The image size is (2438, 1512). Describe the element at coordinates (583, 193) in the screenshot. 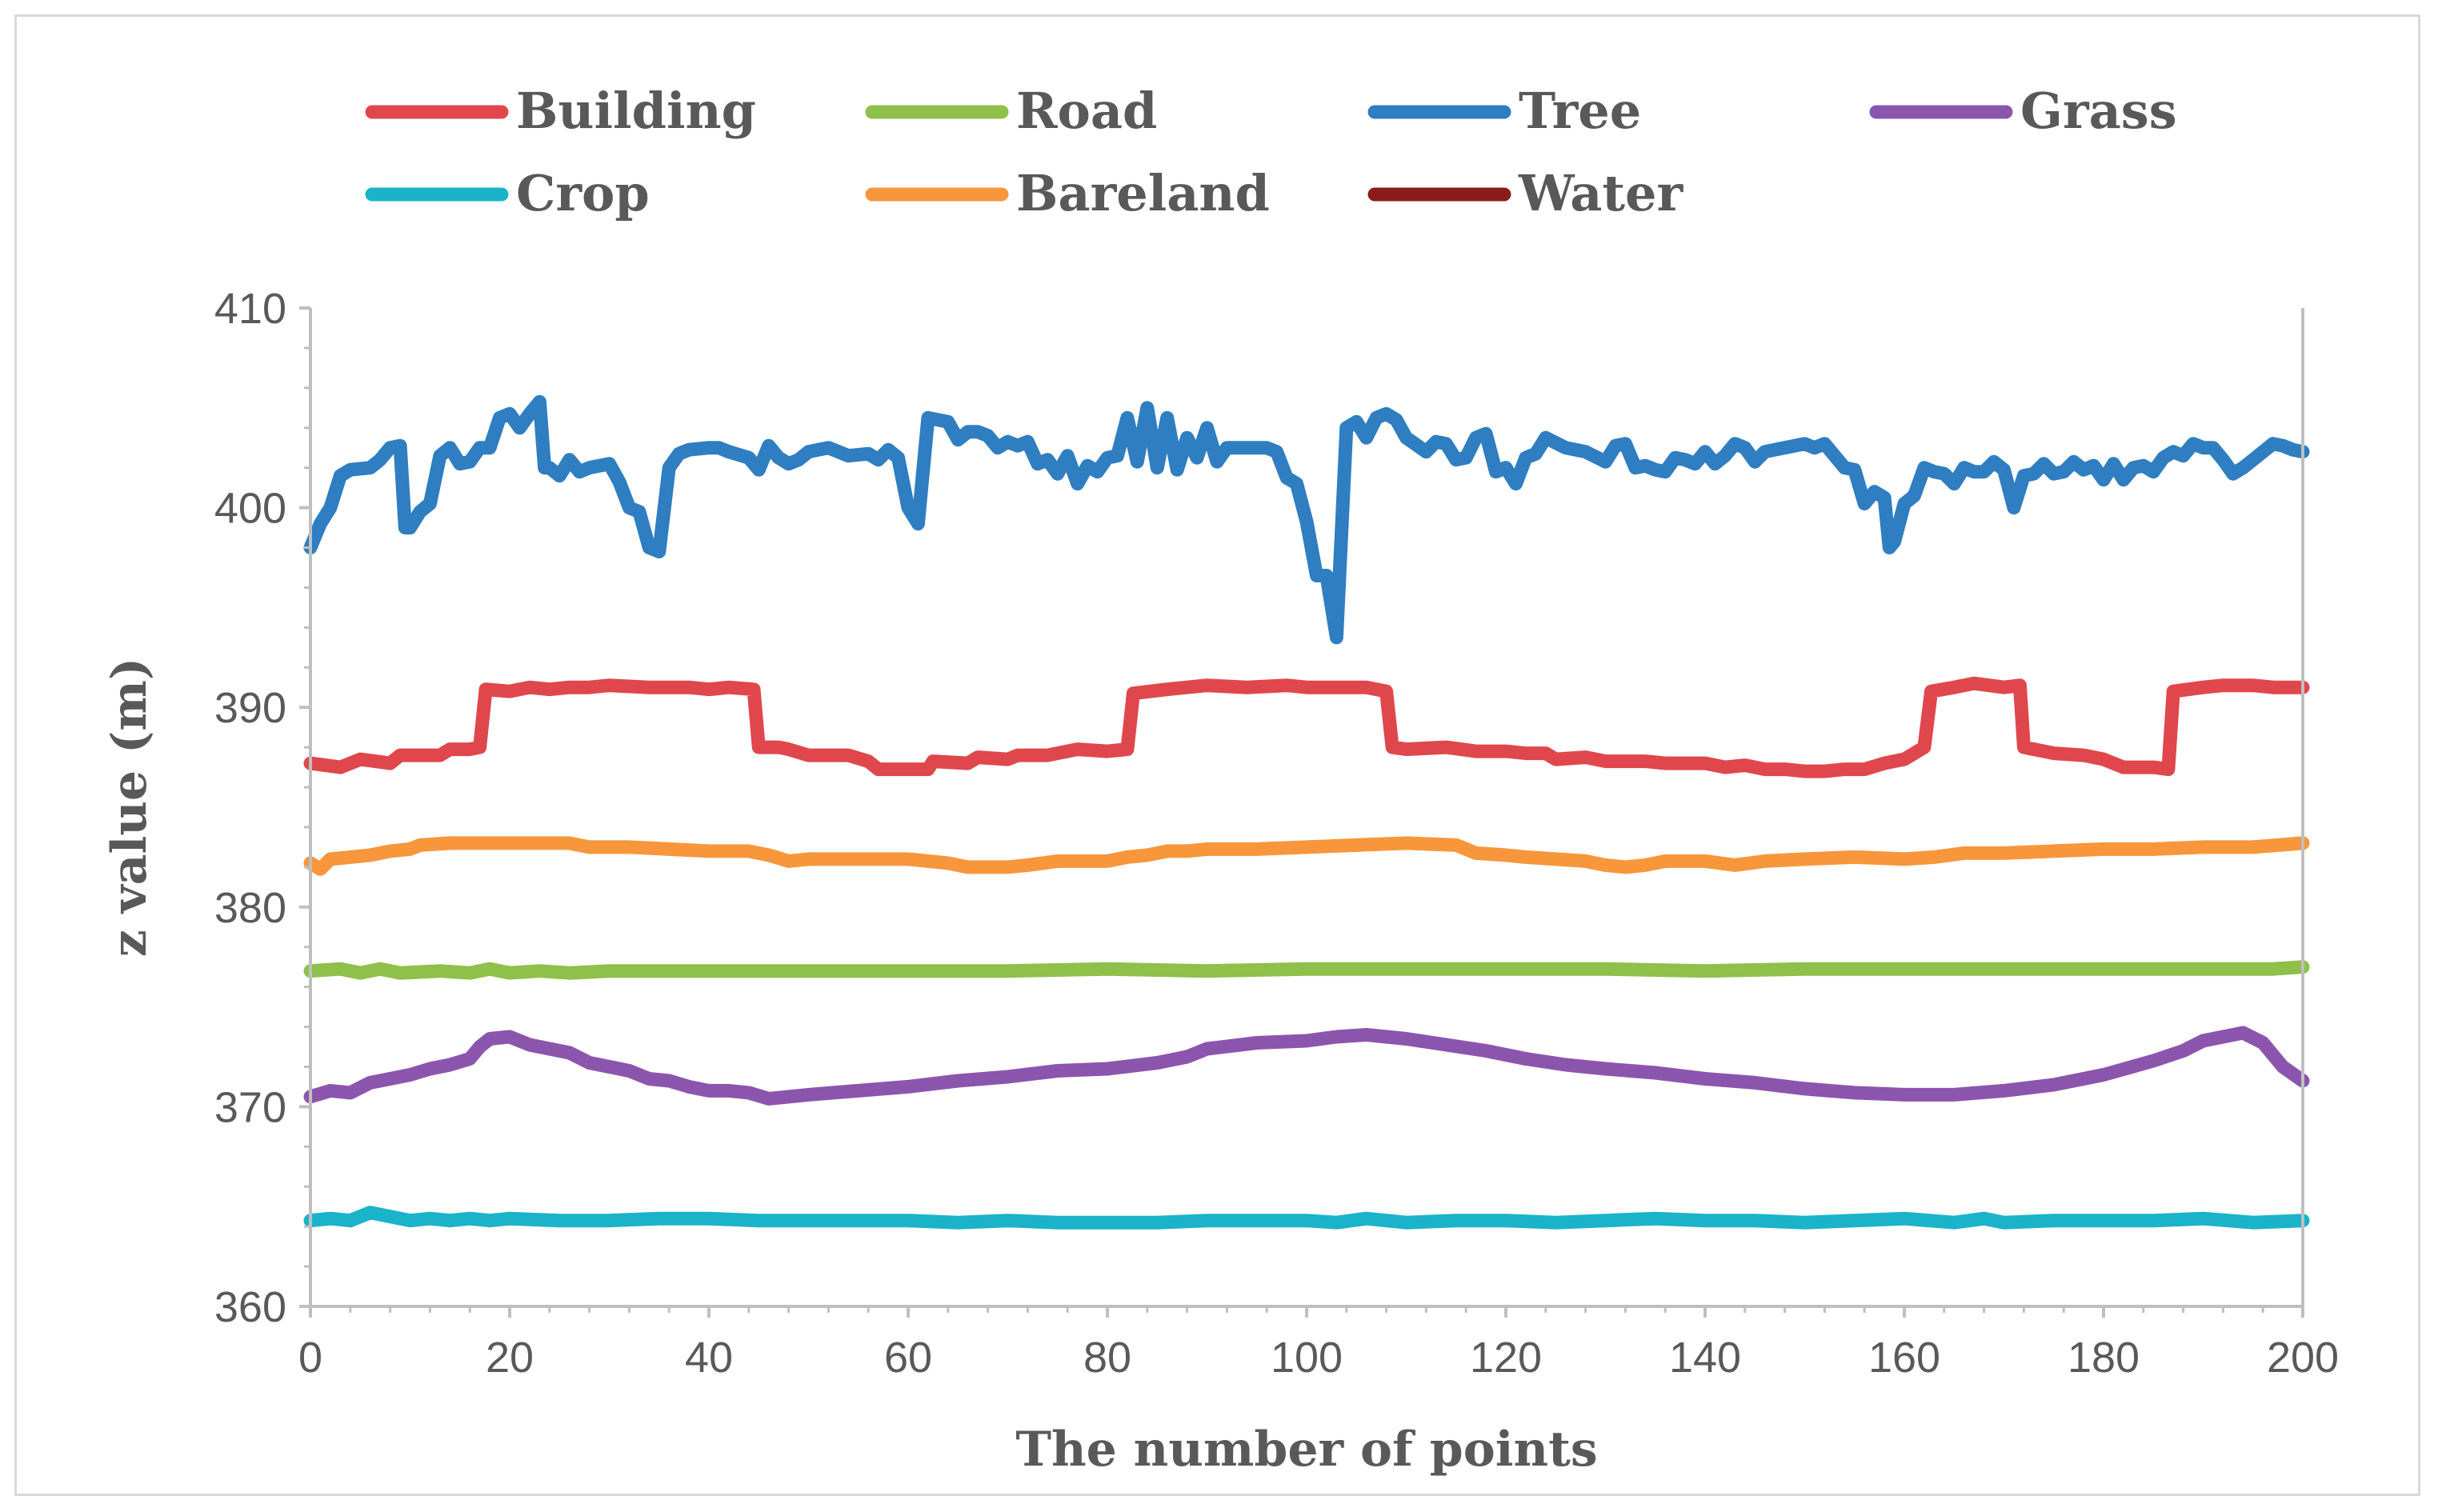

I see `legend-label: Crop` at that location.